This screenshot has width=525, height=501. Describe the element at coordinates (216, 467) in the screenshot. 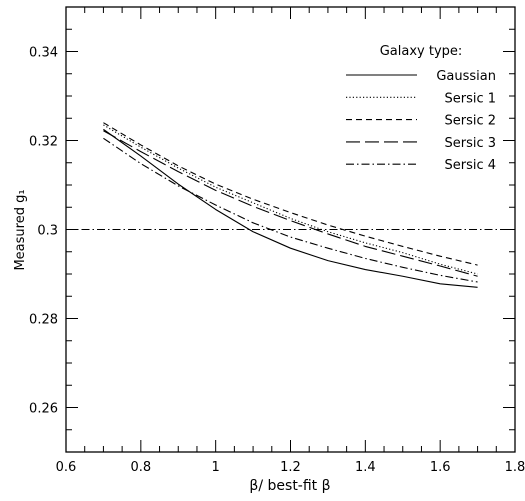

I see `x-tick-label: 1` at that location.